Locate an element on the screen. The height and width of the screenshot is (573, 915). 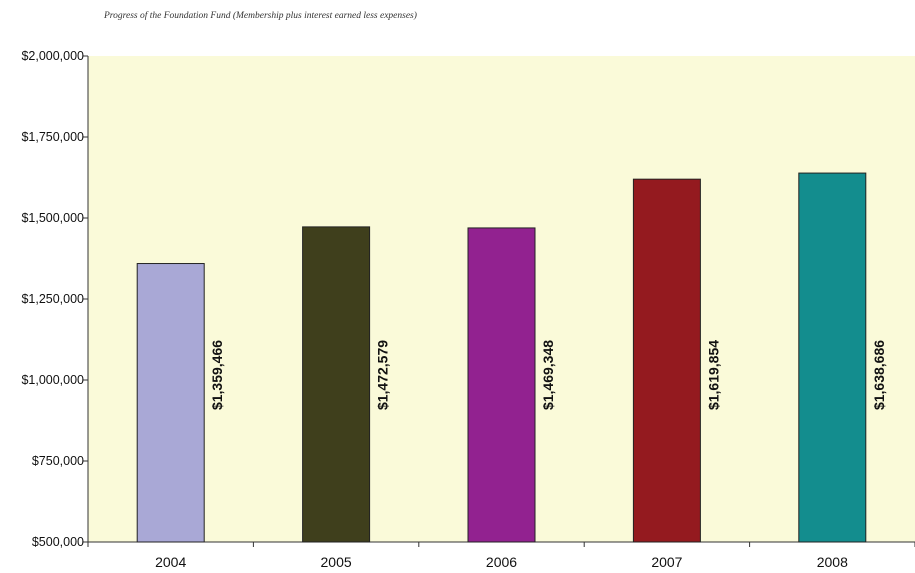
data-label-2006: $1,469,348 is located at coordinates (548, 375).